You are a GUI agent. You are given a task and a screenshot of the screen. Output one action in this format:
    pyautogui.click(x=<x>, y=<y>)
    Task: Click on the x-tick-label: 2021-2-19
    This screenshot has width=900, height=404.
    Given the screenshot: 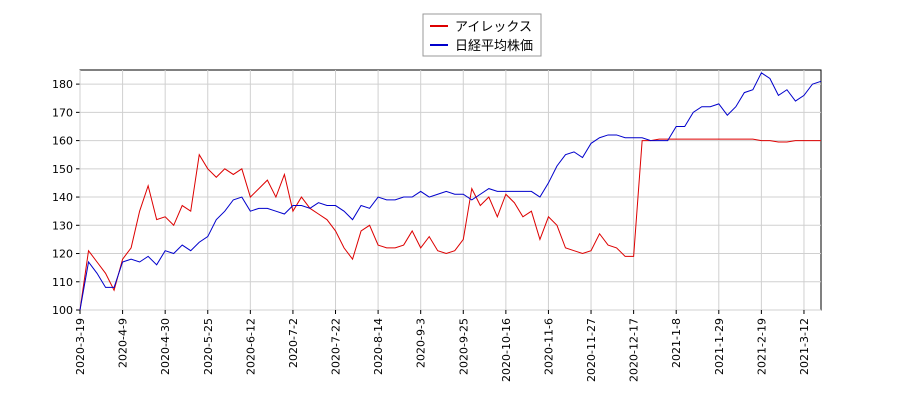 What is the action you would take?
    pyautogui.click(x=761, y=346)
    